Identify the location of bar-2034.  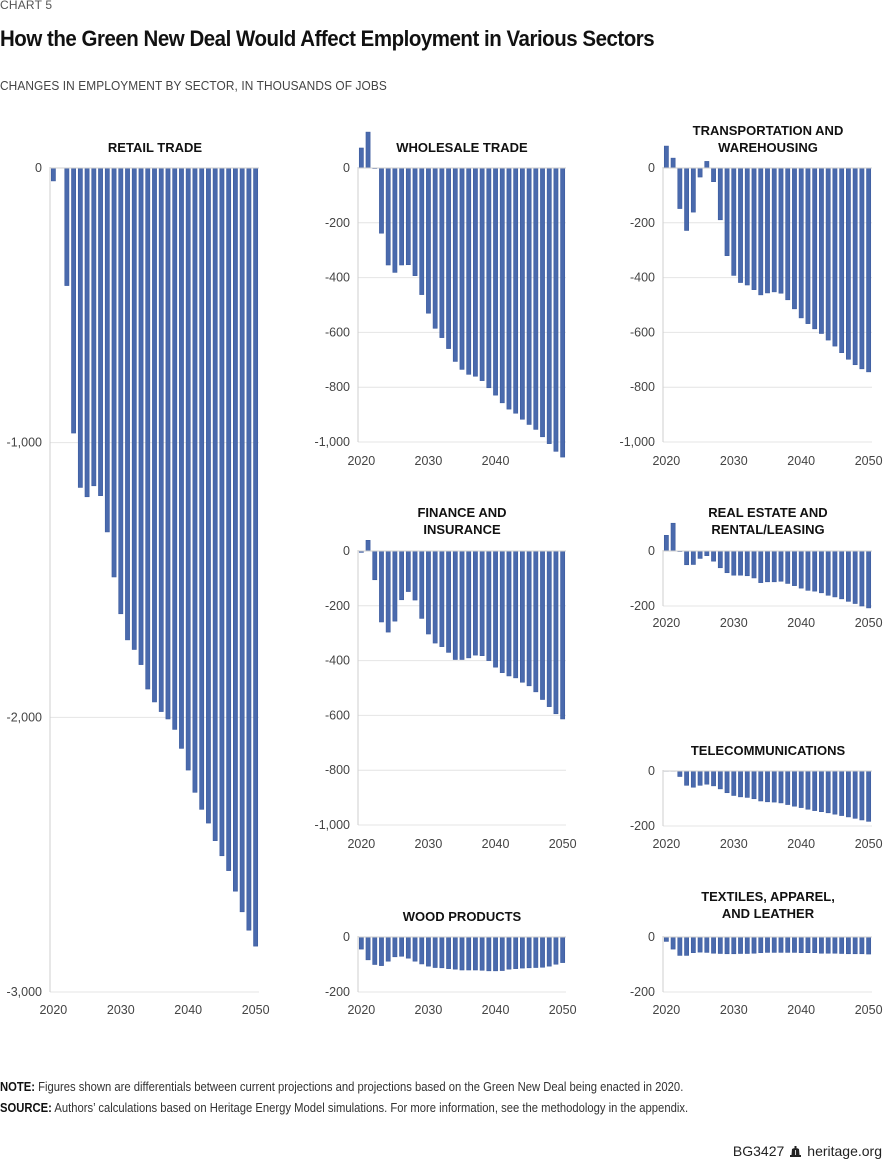
(455, 953).